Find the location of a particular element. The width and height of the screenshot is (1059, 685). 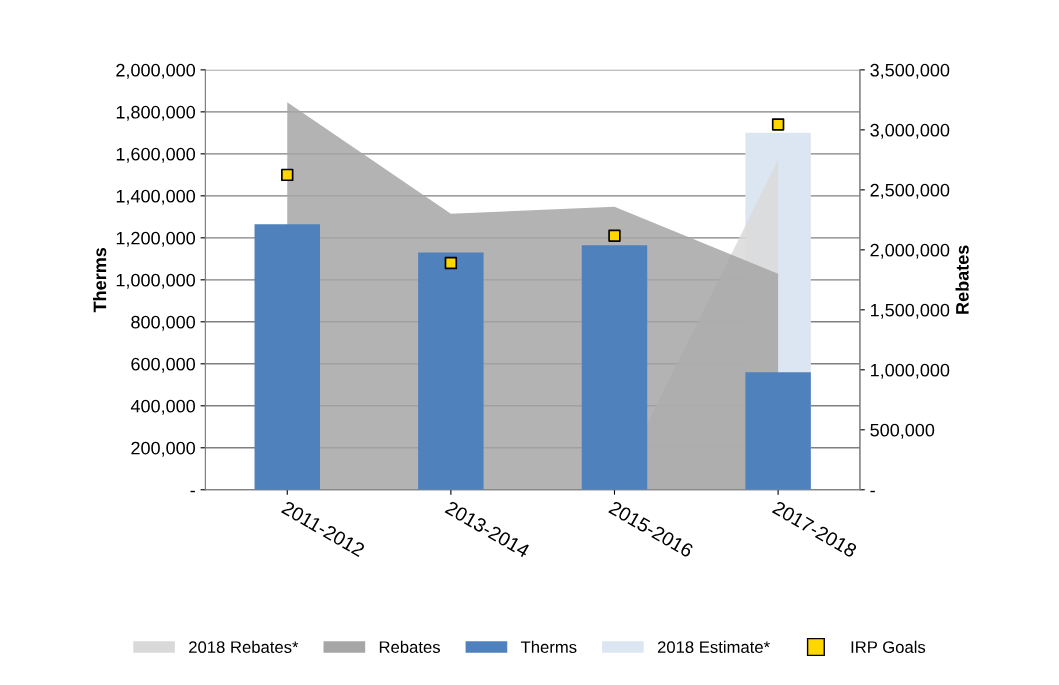

y2-tick-label: - is located at coordinates (872, 491).